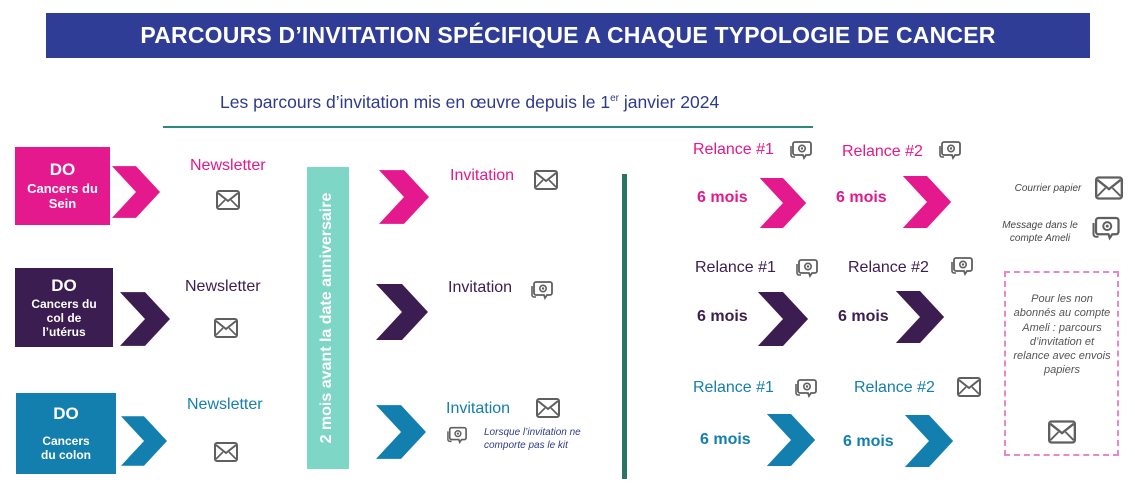  I want to click on legend-message-label: Message dans le compte Ameli, so click(1040, 232).